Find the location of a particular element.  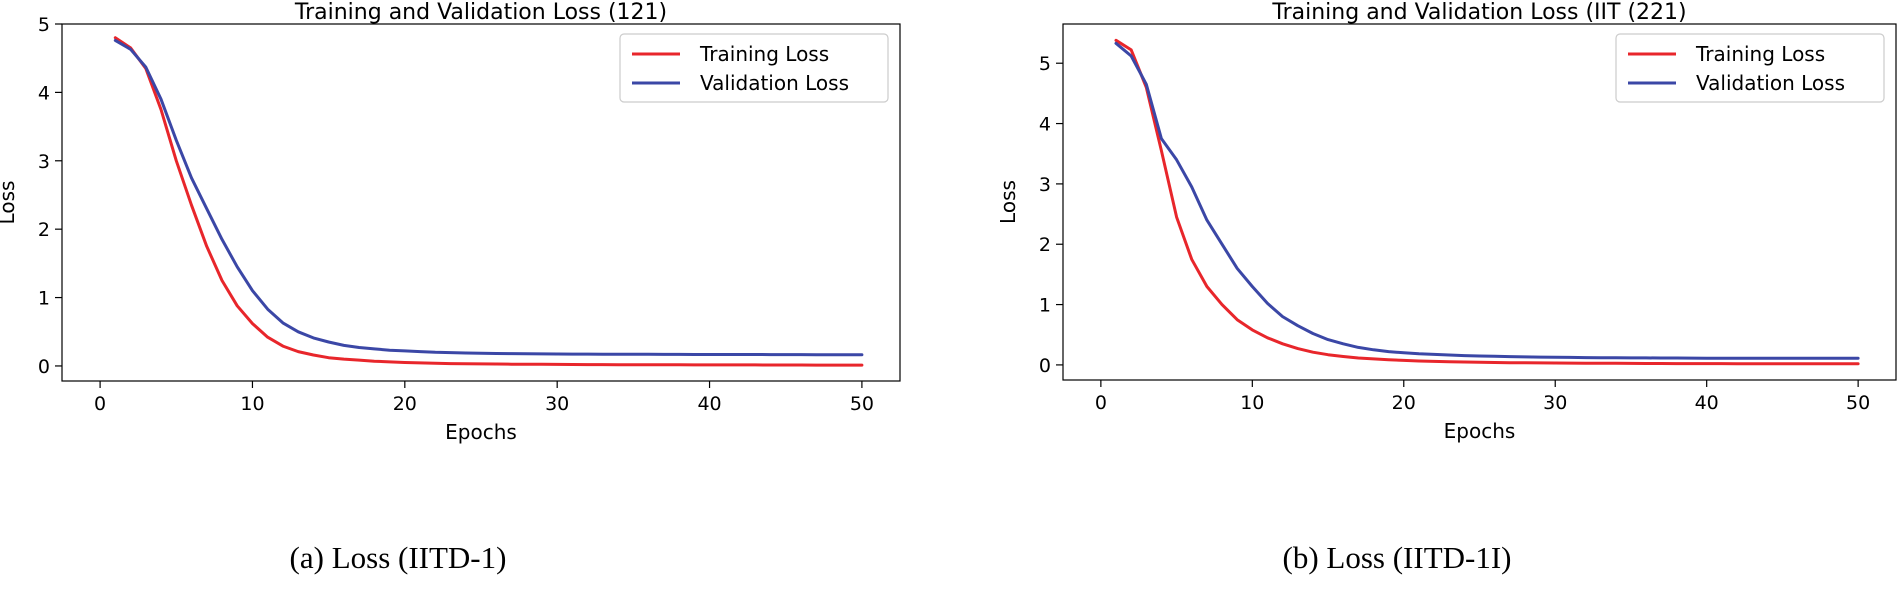

caption-b: (b) Loss (IITD-1I) is located at coordinates (1397, 557).